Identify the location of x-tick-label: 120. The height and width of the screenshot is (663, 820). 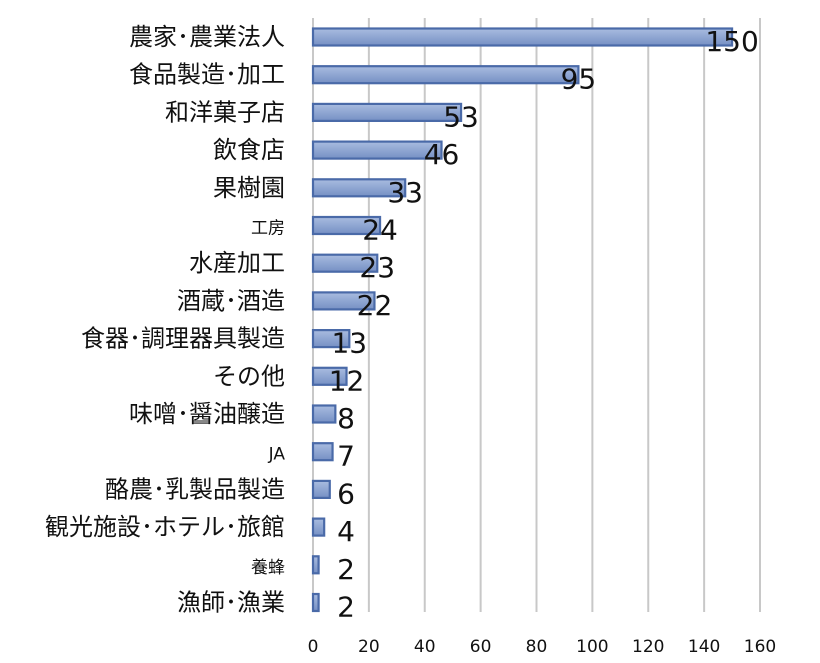
(648, 647).